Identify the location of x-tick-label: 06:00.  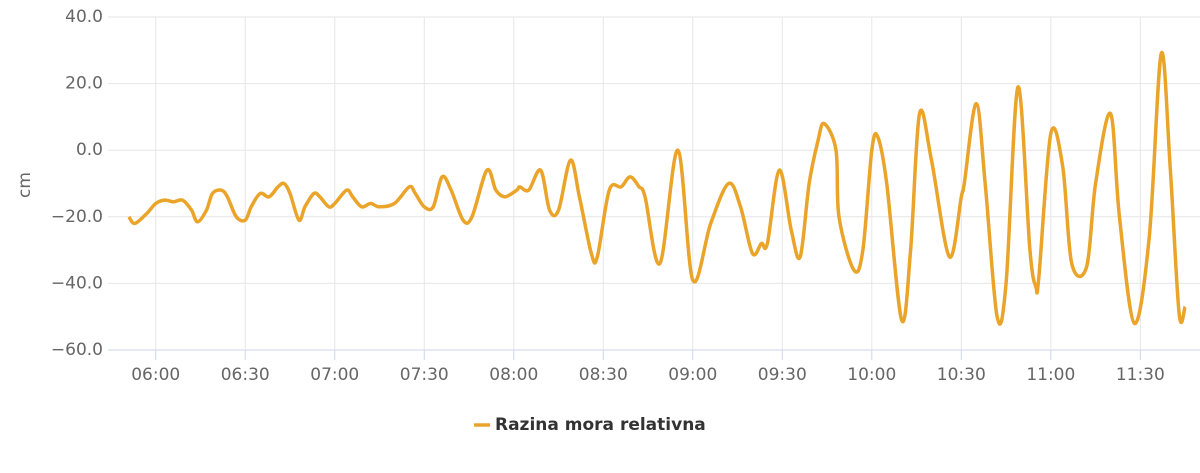
(155, 375).